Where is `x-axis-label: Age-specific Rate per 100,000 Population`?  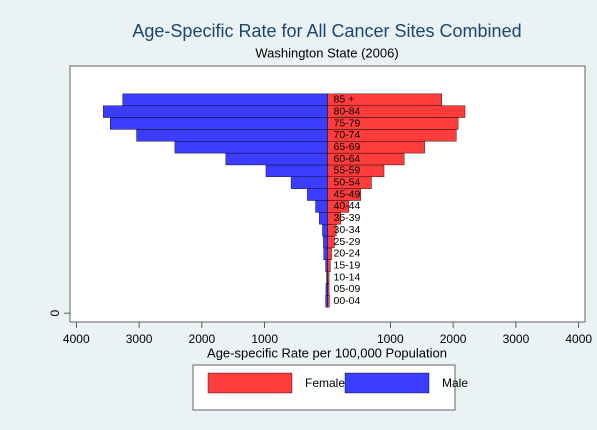 x-axis-label: Age-specific Rate per 100,000 Population is located at coordinates (327, 352).